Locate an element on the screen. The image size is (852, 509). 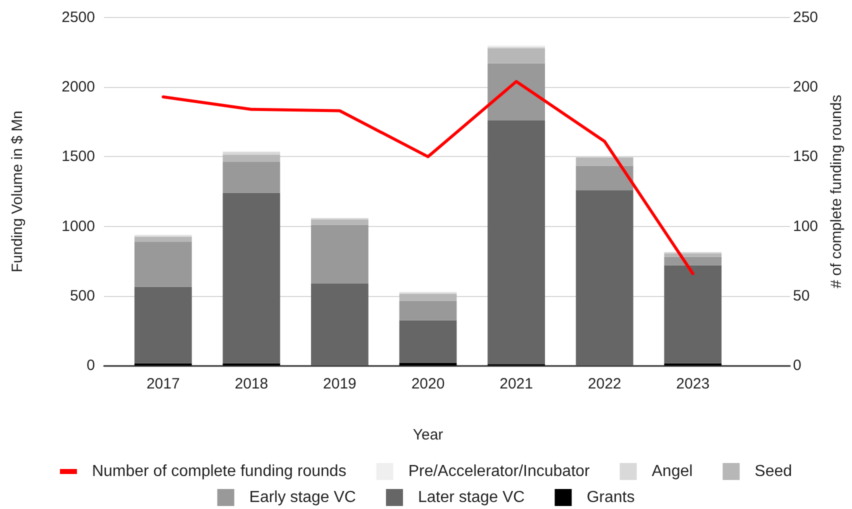
legend-label: Grants is located at coordinates (610, 497).